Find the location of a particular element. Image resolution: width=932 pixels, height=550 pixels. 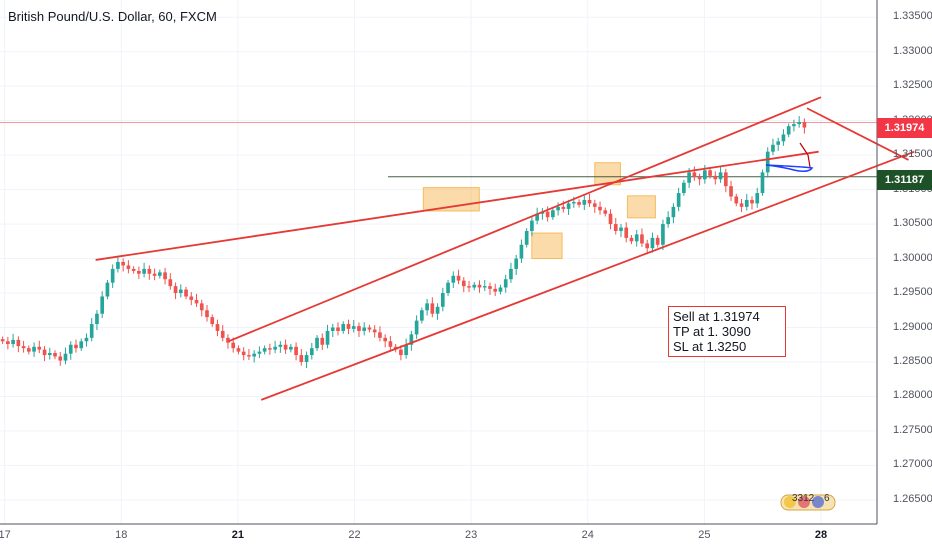

y-tick-label: 1.33500 is located at coordinates (912, 16).